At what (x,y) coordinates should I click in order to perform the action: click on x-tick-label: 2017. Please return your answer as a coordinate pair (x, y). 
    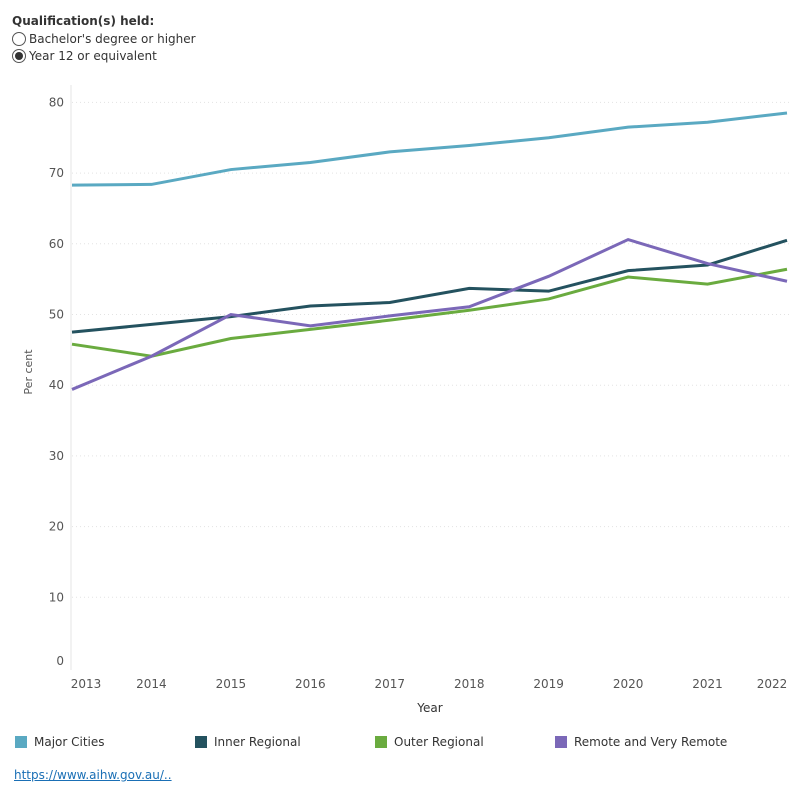
    Looking at the image, I should click on (390, 684).